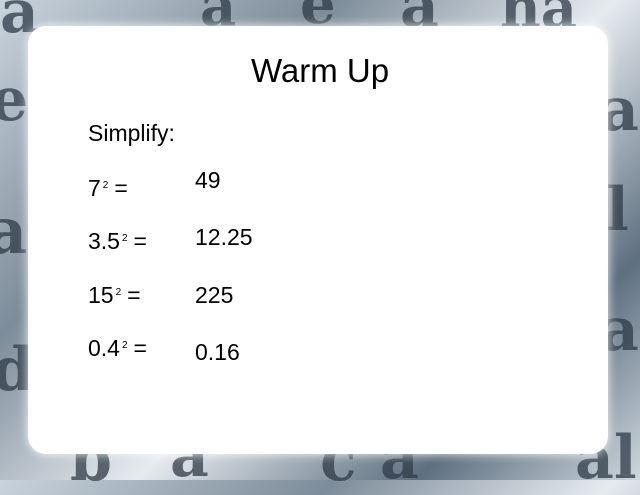  Describe the element at coordinates (617, 210) in the screenshot. I see `border-letter: l` at that location.